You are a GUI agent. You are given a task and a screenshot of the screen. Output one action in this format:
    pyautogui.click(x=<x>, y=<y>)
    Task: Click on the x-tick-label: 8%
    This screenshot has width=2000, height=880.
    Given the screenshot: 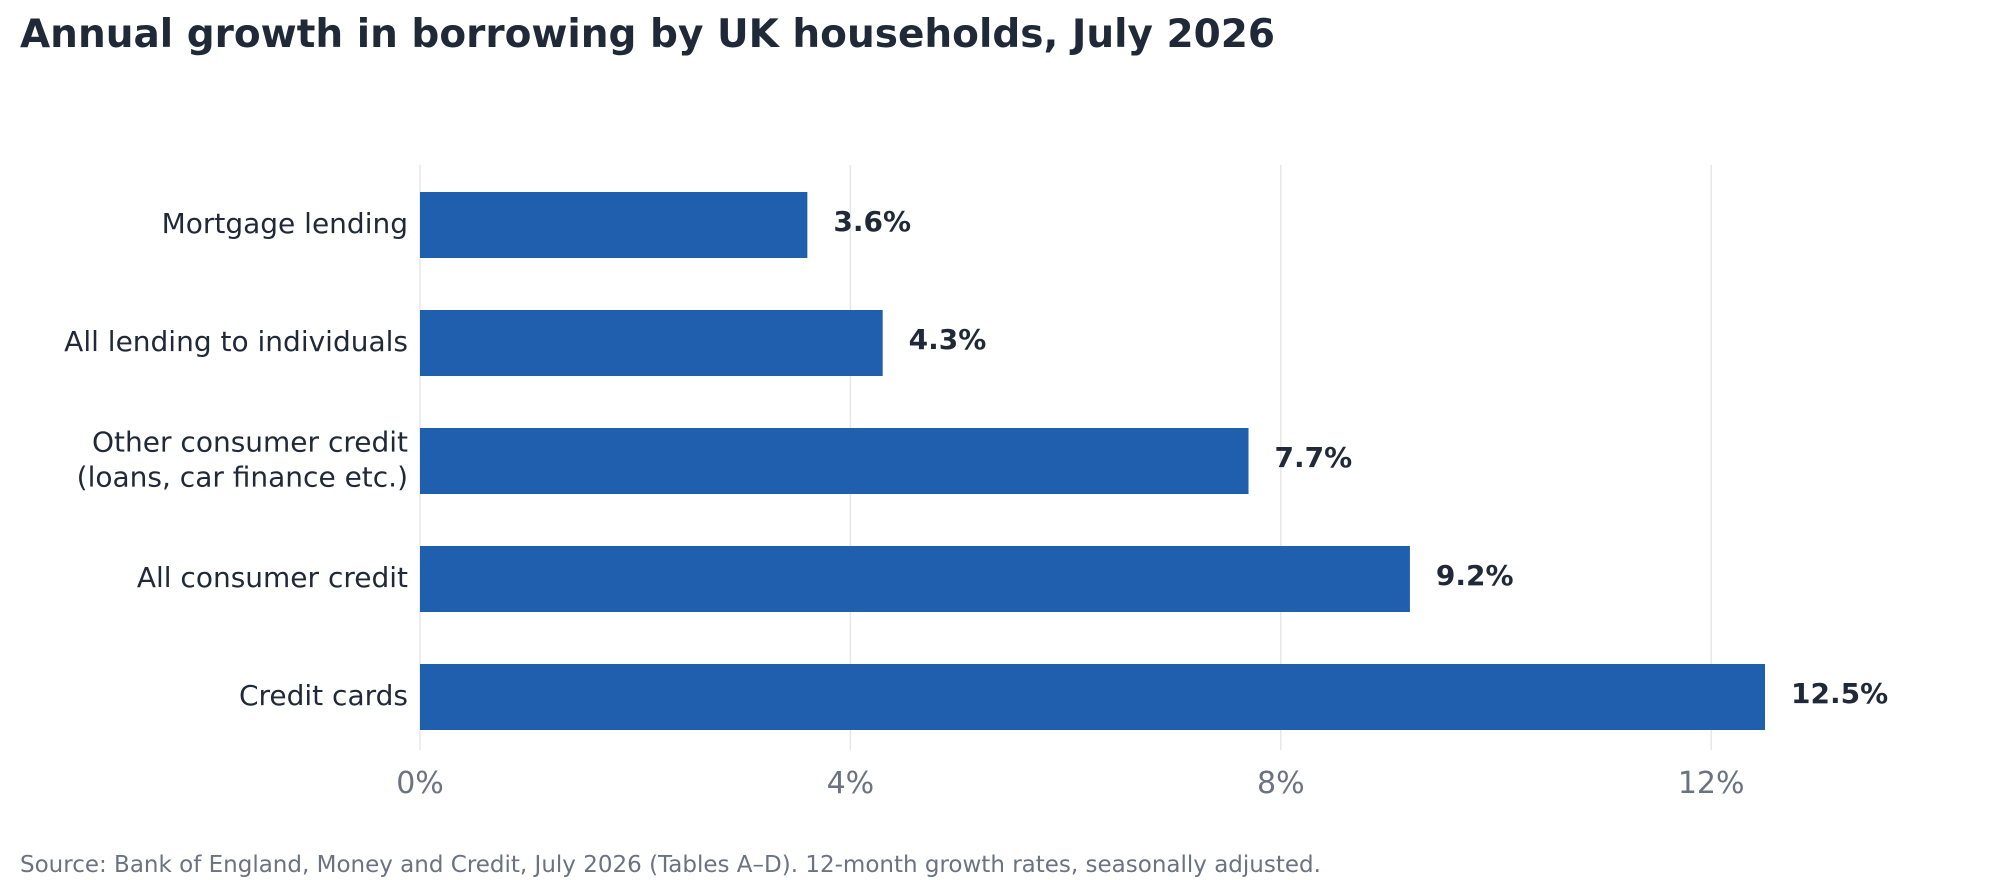 What is the action you would take?
    pyautogui.click(x=1281, y=783)
    